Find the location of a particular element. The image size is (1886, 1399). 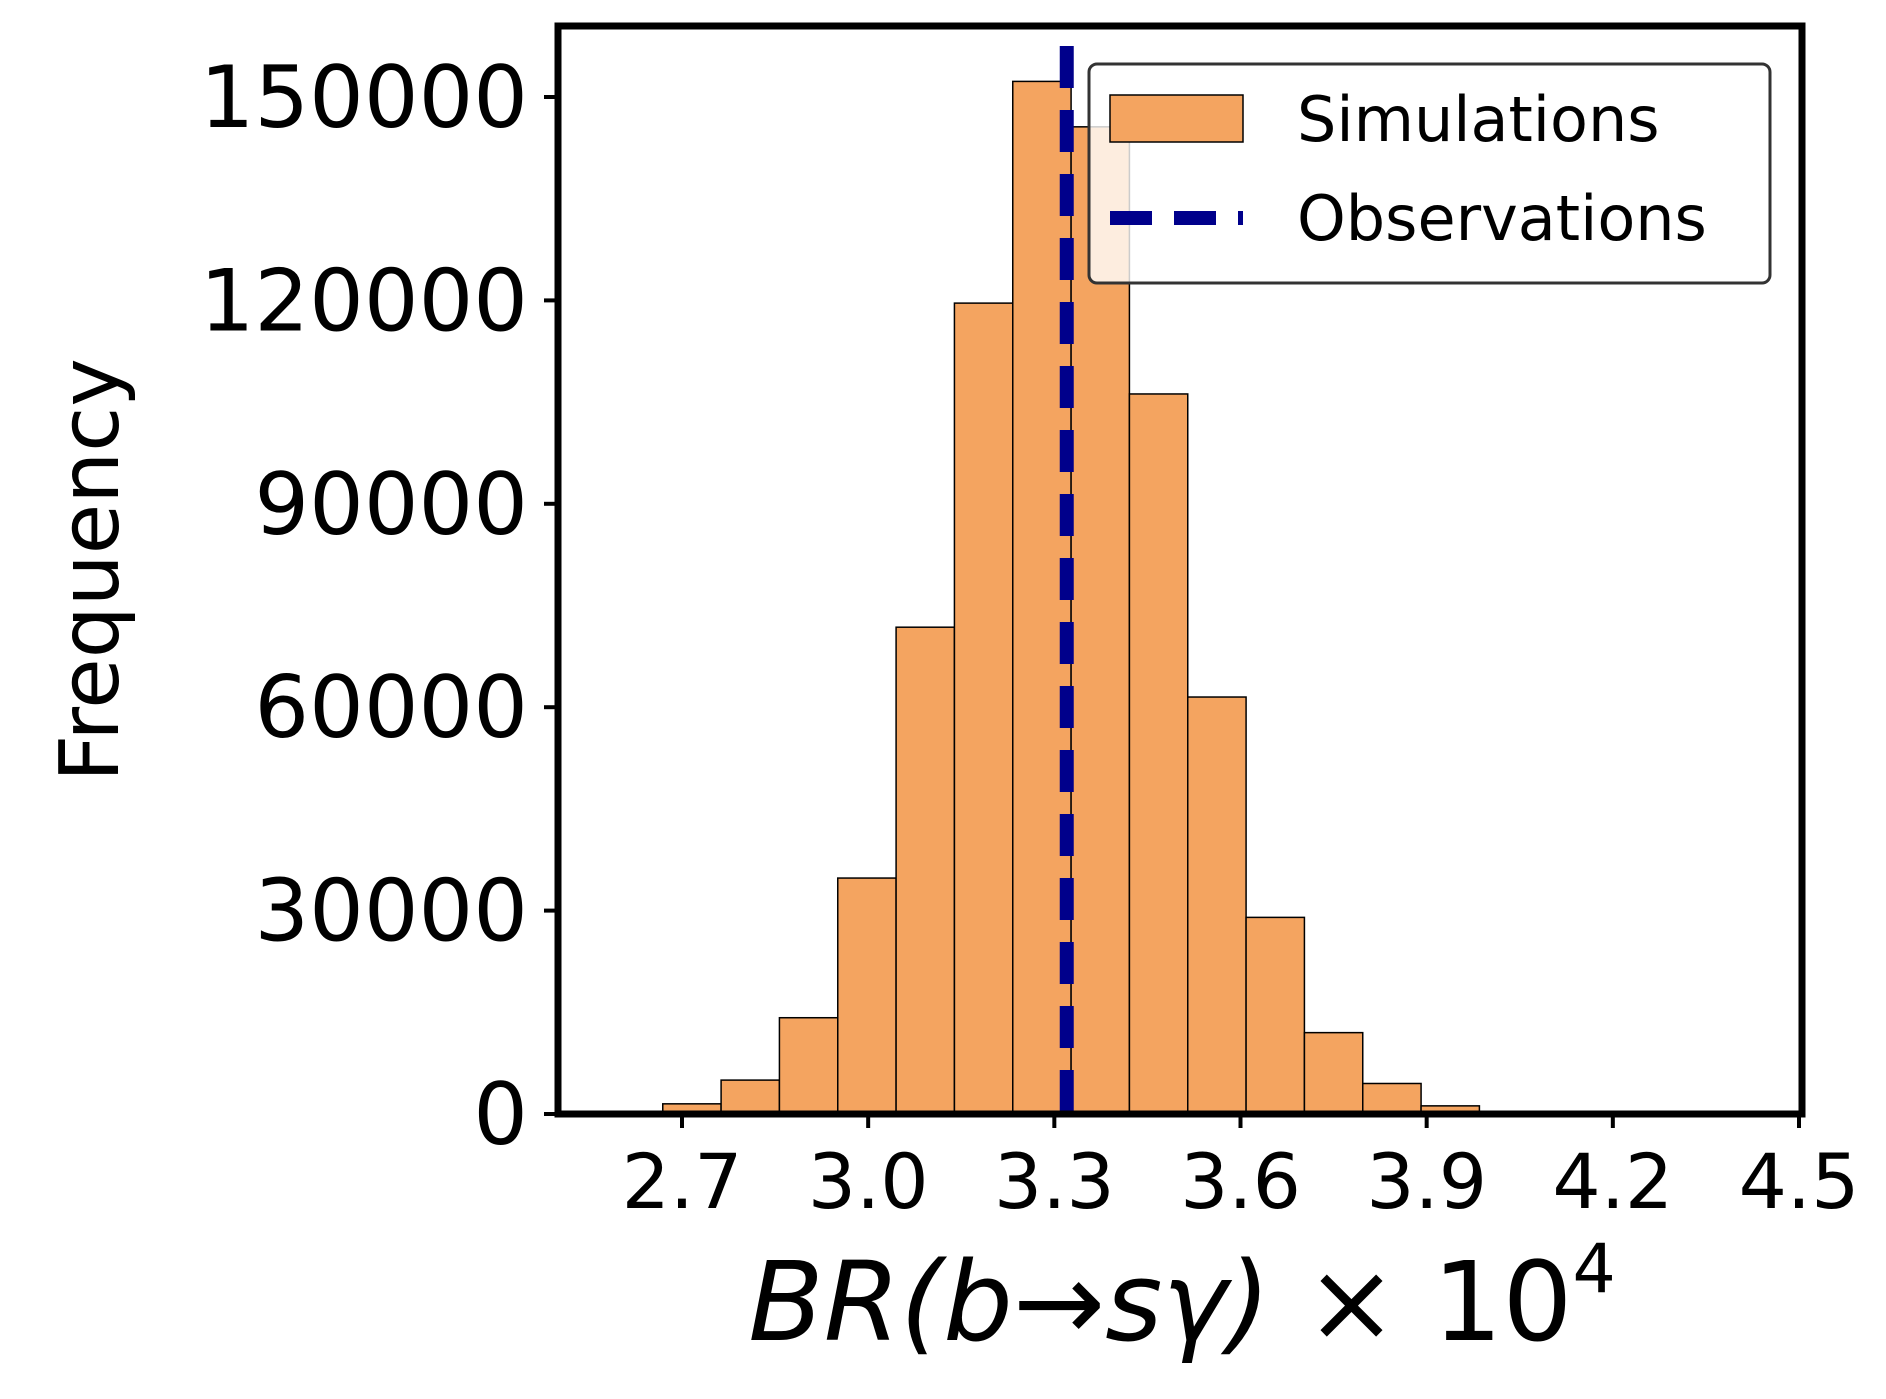

legend: Simulations Observations is located at coordinates (1429, 173).